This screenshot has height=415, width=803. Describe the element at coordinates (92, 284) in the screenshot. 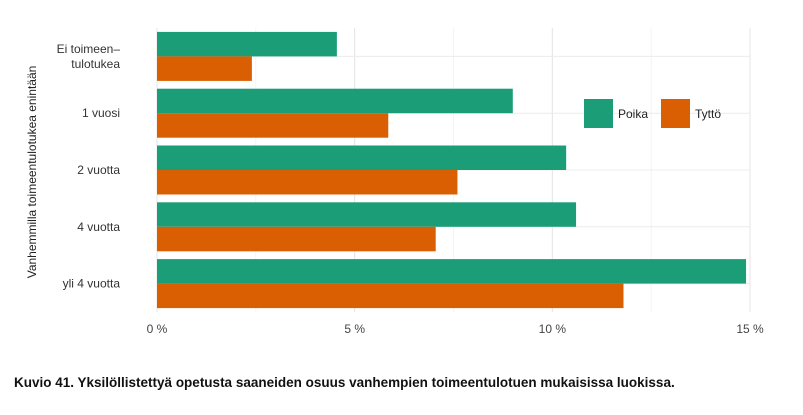

I see `category-label: yli 4 vuotta` at that location.